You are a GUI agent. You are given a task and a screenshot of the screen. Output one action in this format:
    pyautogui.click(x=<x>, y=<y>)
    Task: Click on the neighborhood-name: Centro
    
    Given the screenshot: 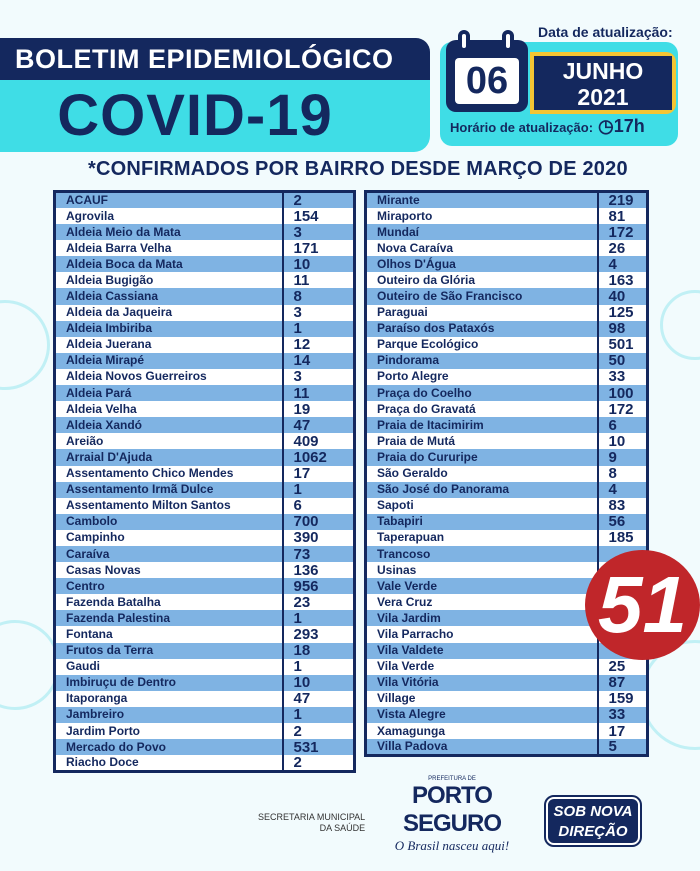 What is the action you would take?
    pyautogui.click(x=85, y=585)
    